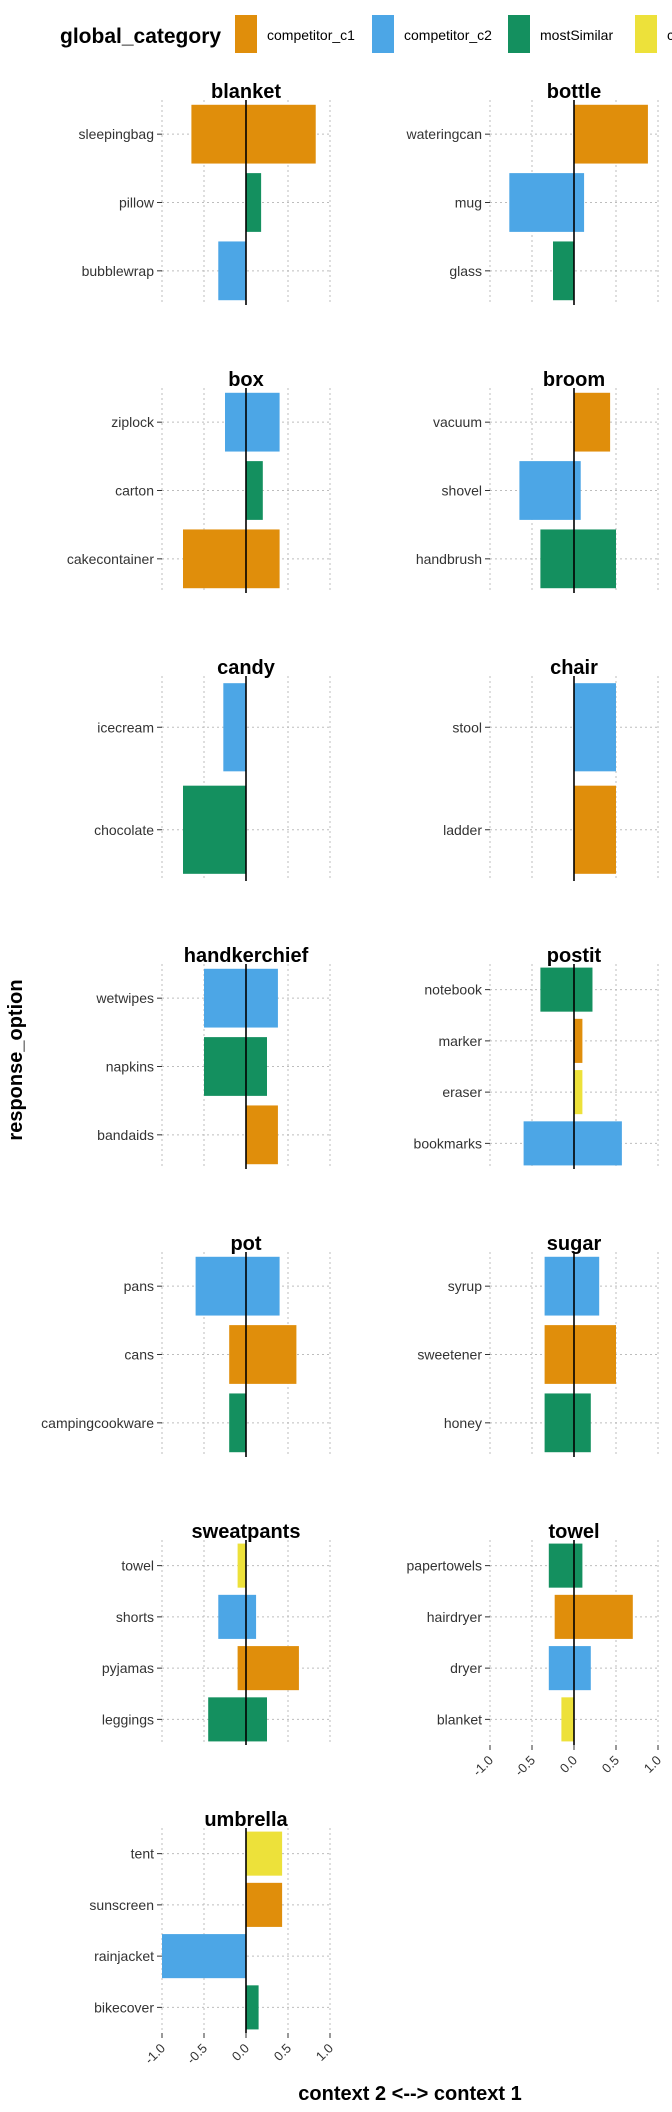 This screenshot has width=672, height=2112. I want to click on panel-chair: chair stool ladder, so click(551, 769).